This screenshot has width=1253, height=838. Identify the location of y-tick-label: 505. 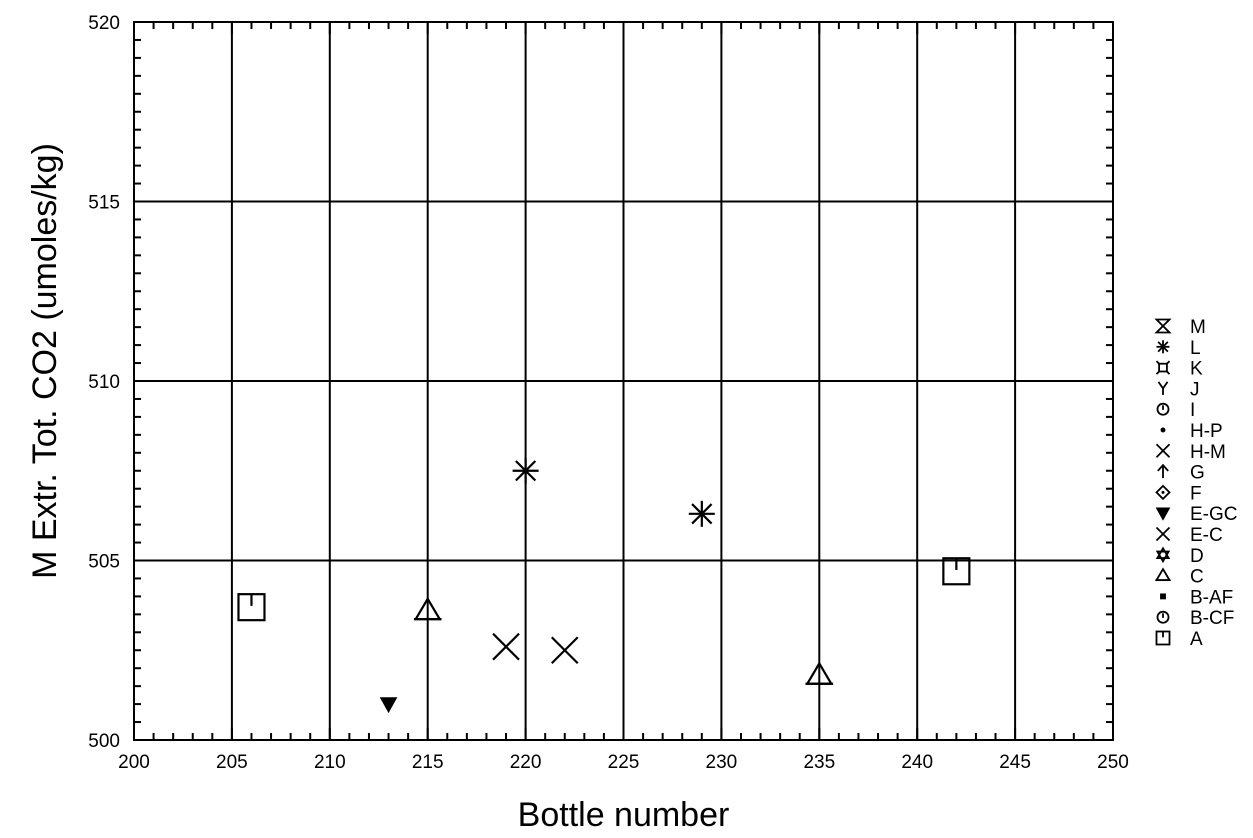
(104, 562).